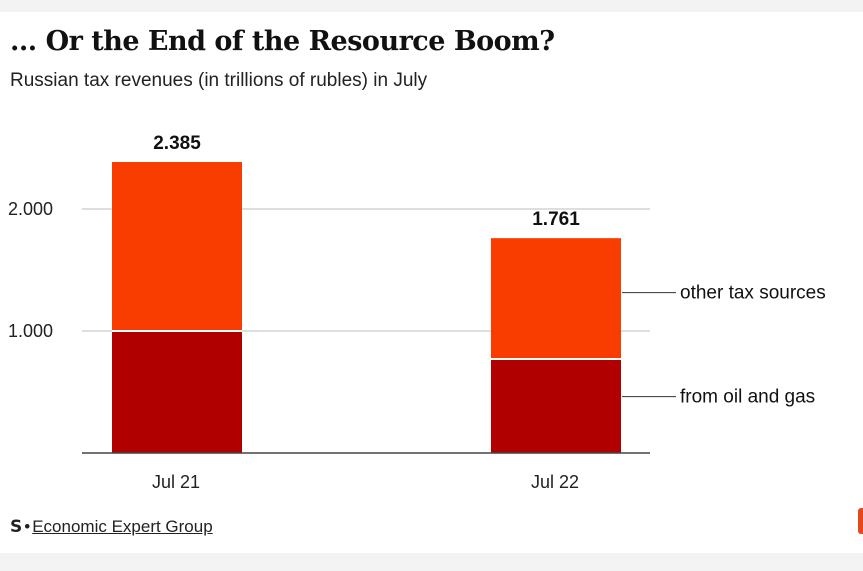  Describe the element at coordinates (30, 331) in the screenshot. I see `y-tick-label: 1.000` at that location.